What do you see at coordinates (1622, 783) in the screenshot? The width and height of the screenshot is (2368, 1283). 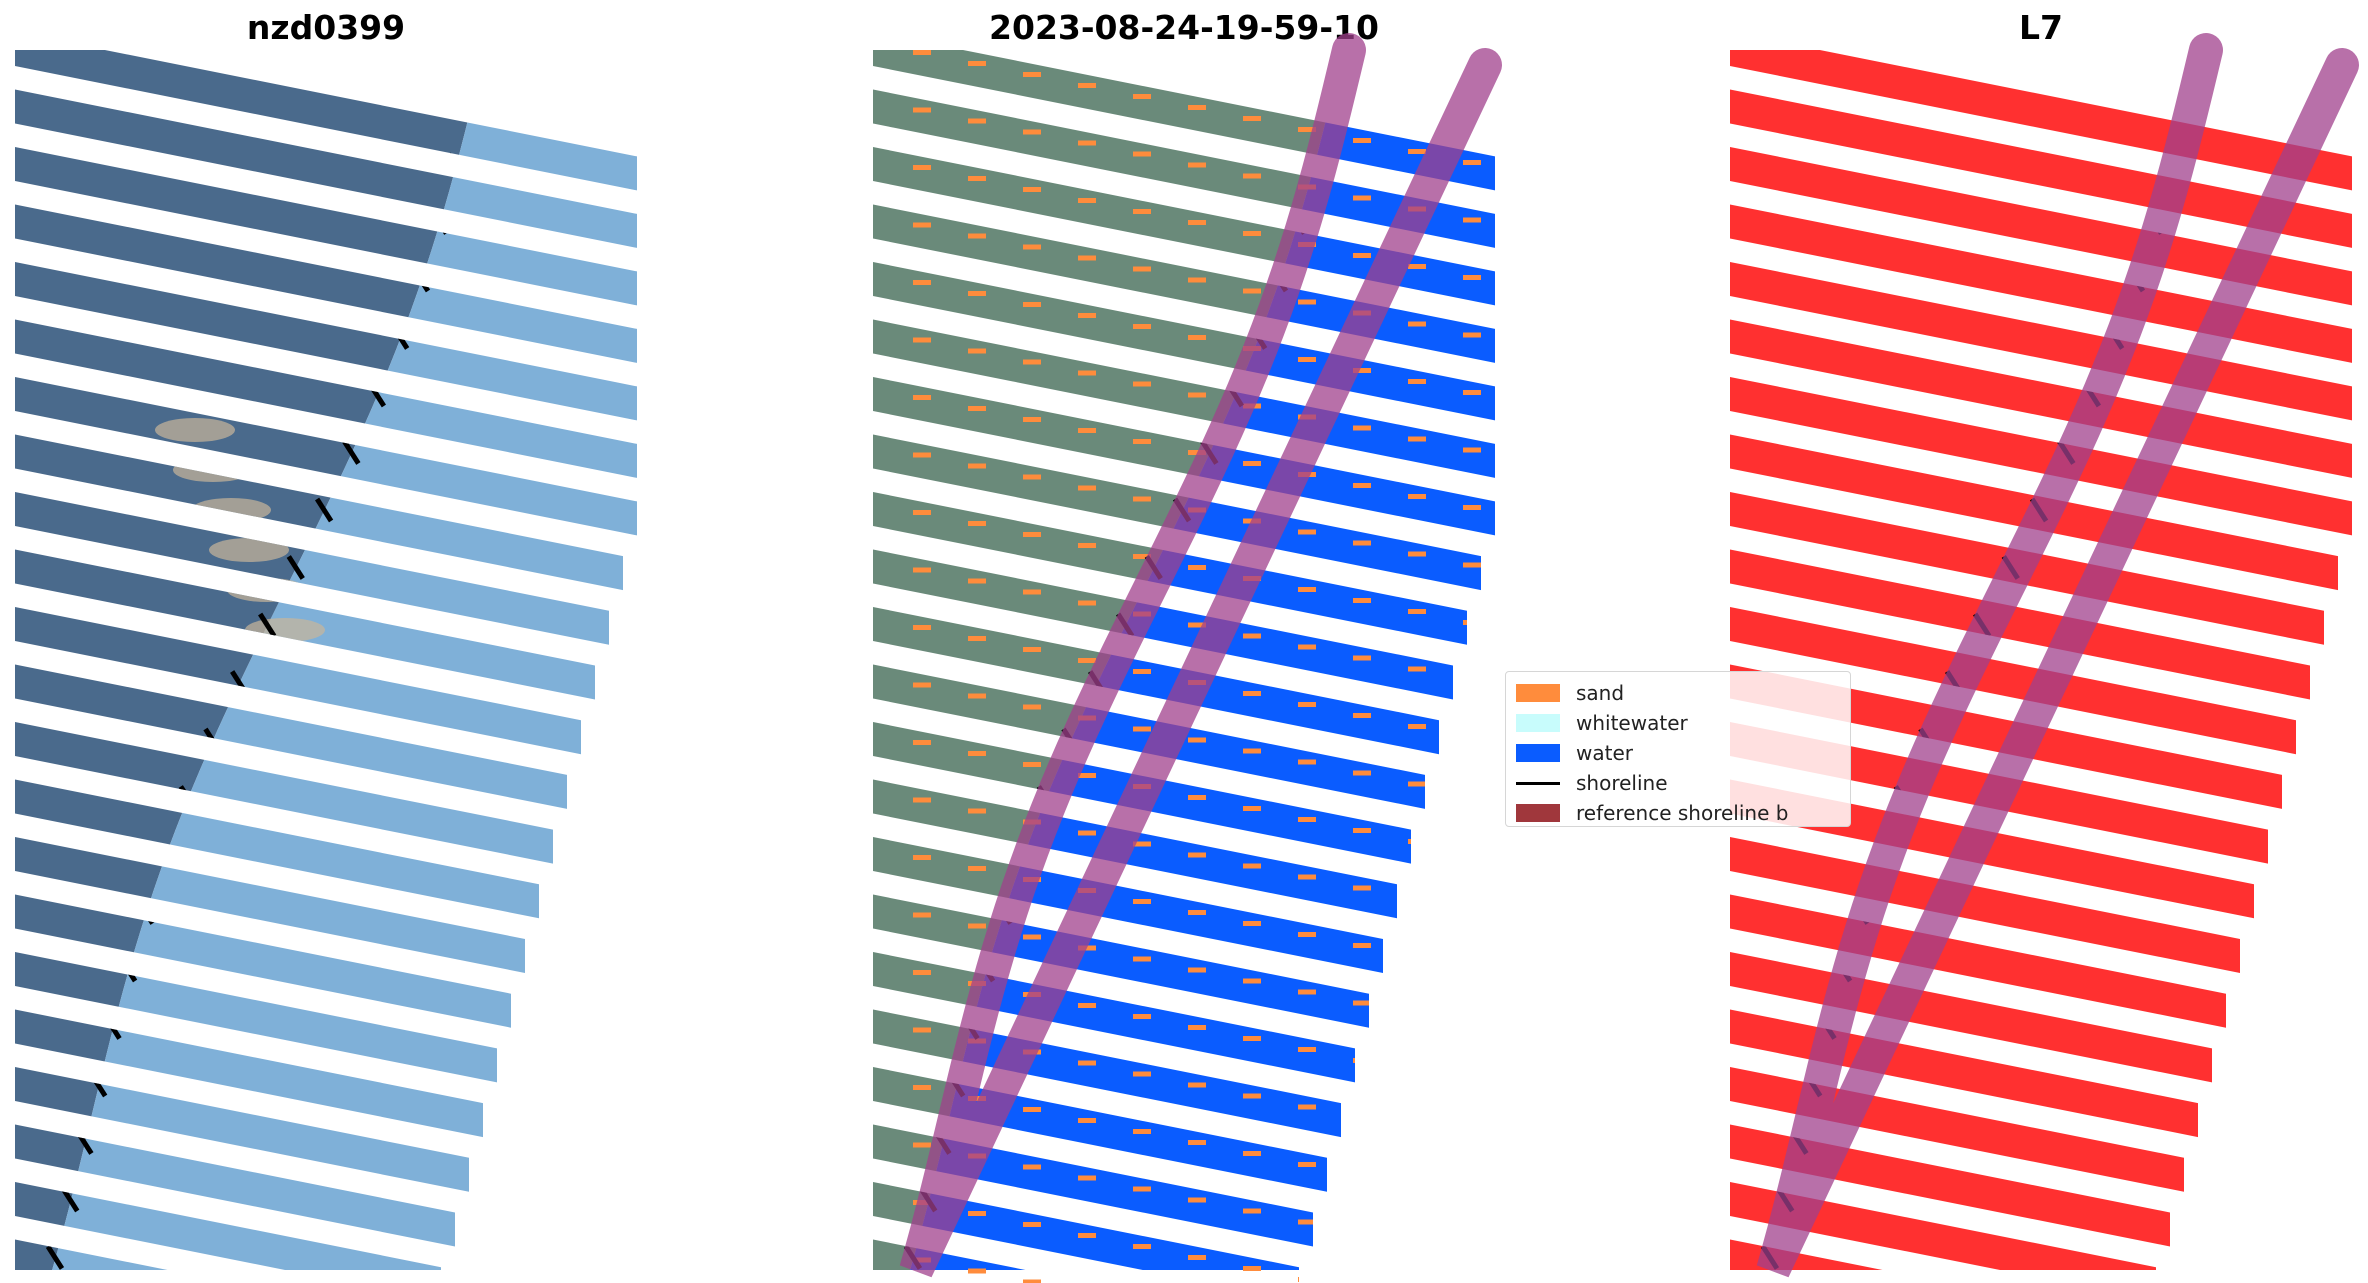 I see `legend-label: shoreline` at bounding box center [1622, 783].